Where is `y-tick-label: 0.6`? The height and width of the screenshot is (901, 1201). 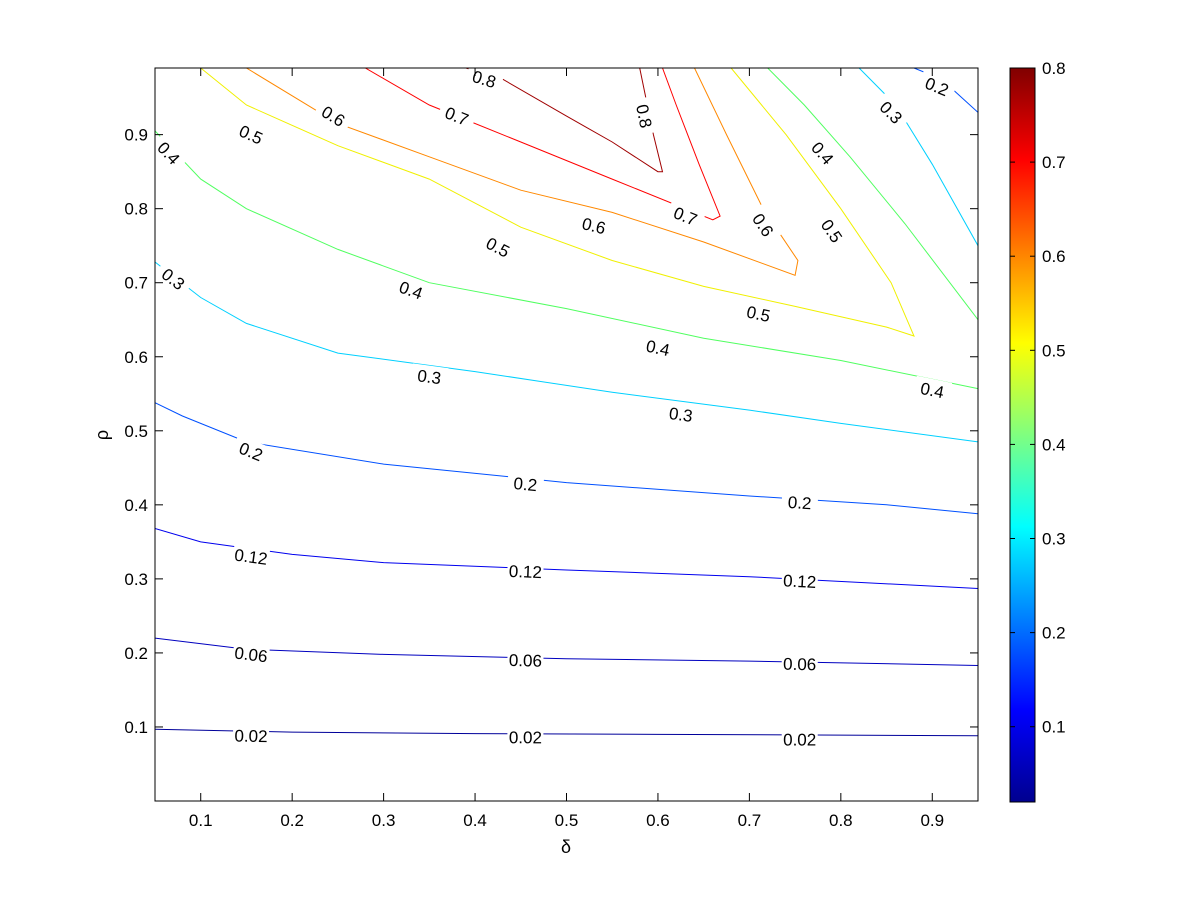 y-tick-label: 0.6 is located at coordinates (136, 357).